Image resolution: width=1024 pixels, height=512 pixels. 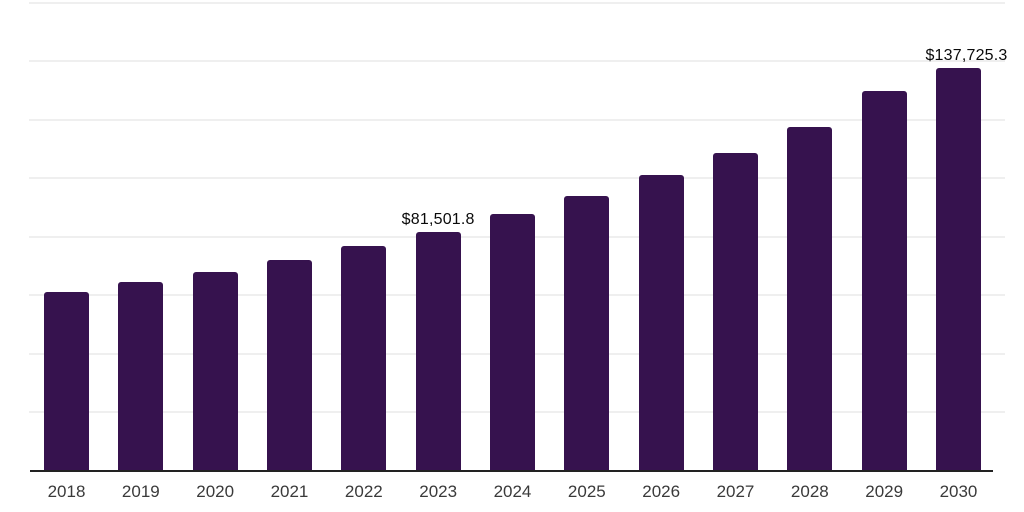 I want to click on bar-2026, so click(x=661, y=323).